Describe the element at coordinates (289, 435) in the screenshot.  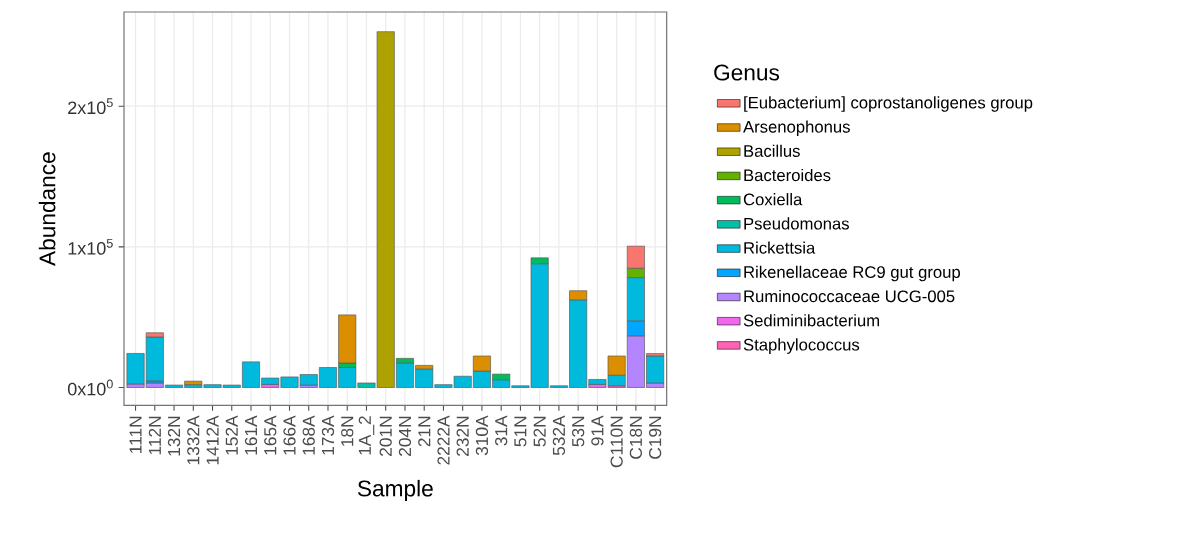
I see `x-tick-label: 166A` at that location.